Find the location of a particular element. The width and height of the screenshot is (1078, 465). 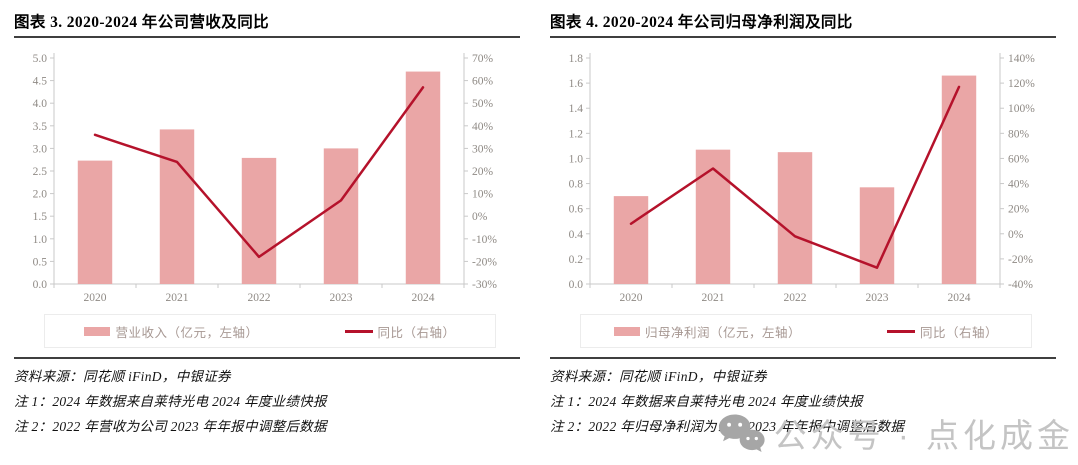

legend-item-bar: 营业收入（亿元，左轴） is located at coordinates (171, 331).